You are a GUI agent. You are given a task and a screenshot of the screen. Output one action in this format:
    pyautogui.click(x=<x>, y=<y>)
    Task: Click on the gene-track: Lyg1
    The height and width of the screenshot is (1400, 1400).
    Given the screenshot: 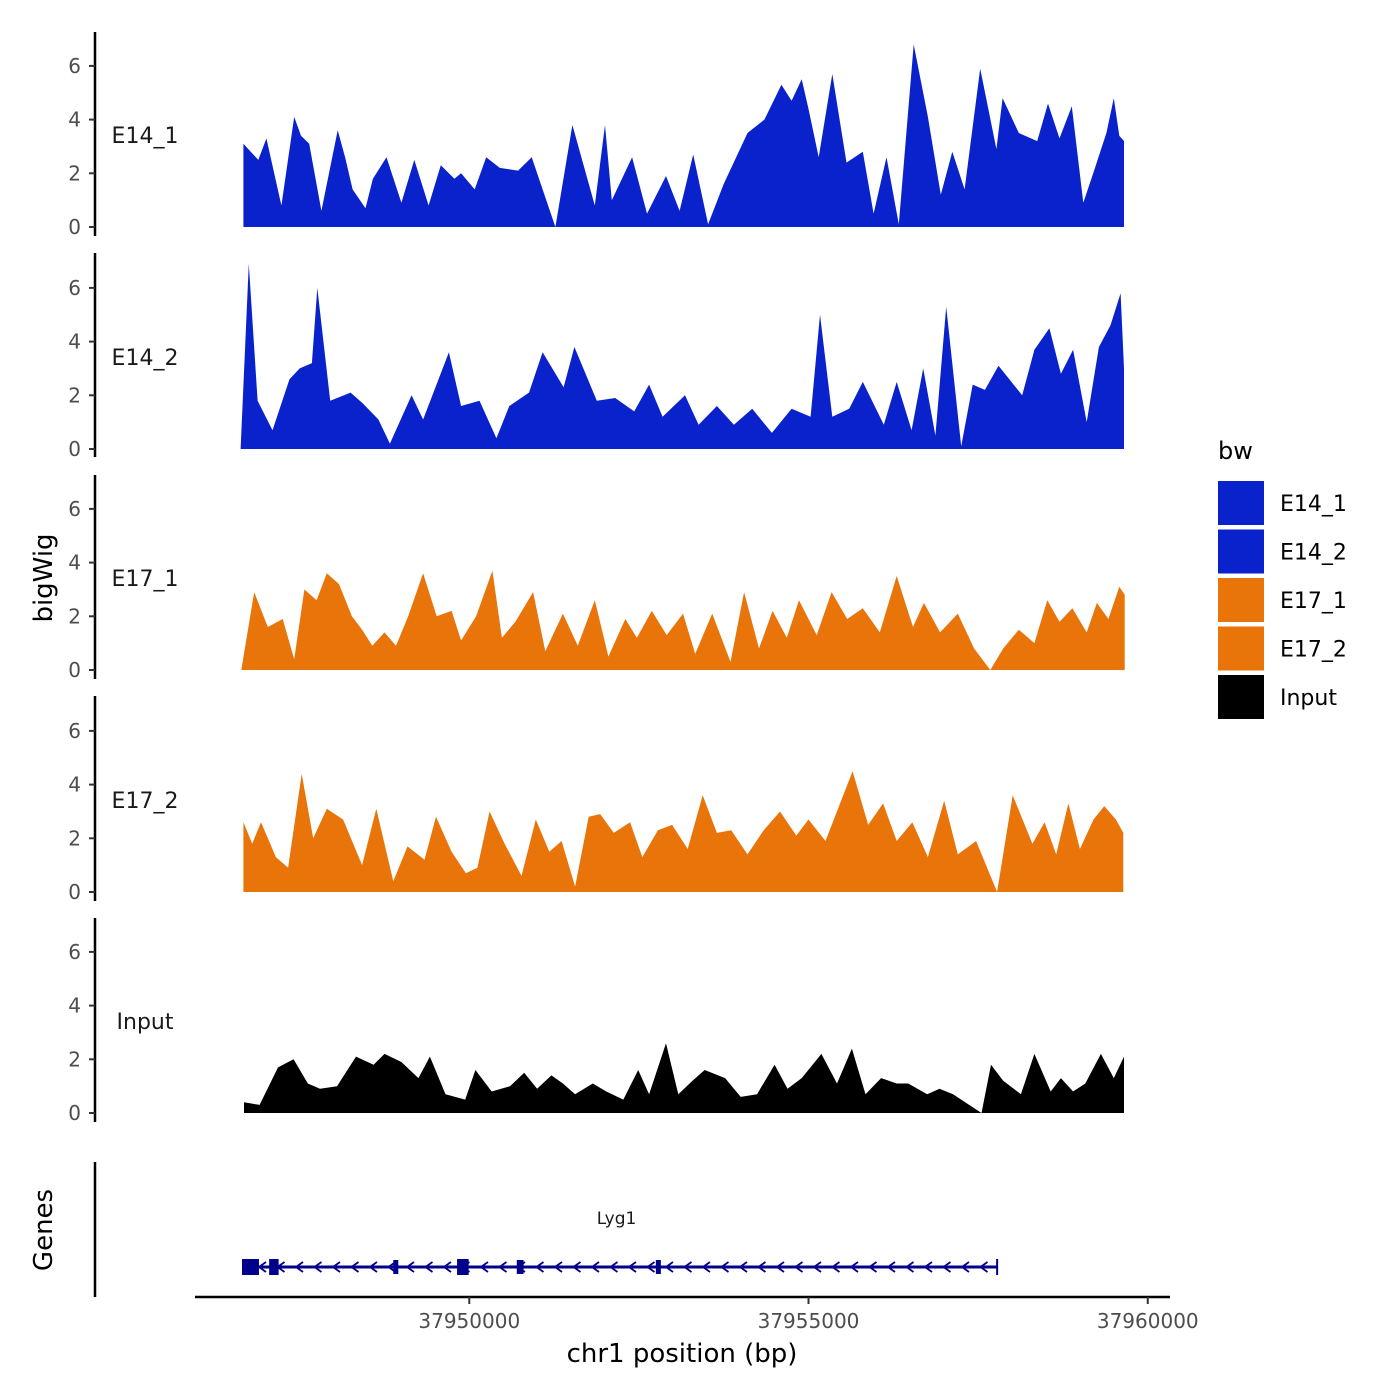 What is the action you would take?
    pyautogui.click(x=546, y=1229)
    